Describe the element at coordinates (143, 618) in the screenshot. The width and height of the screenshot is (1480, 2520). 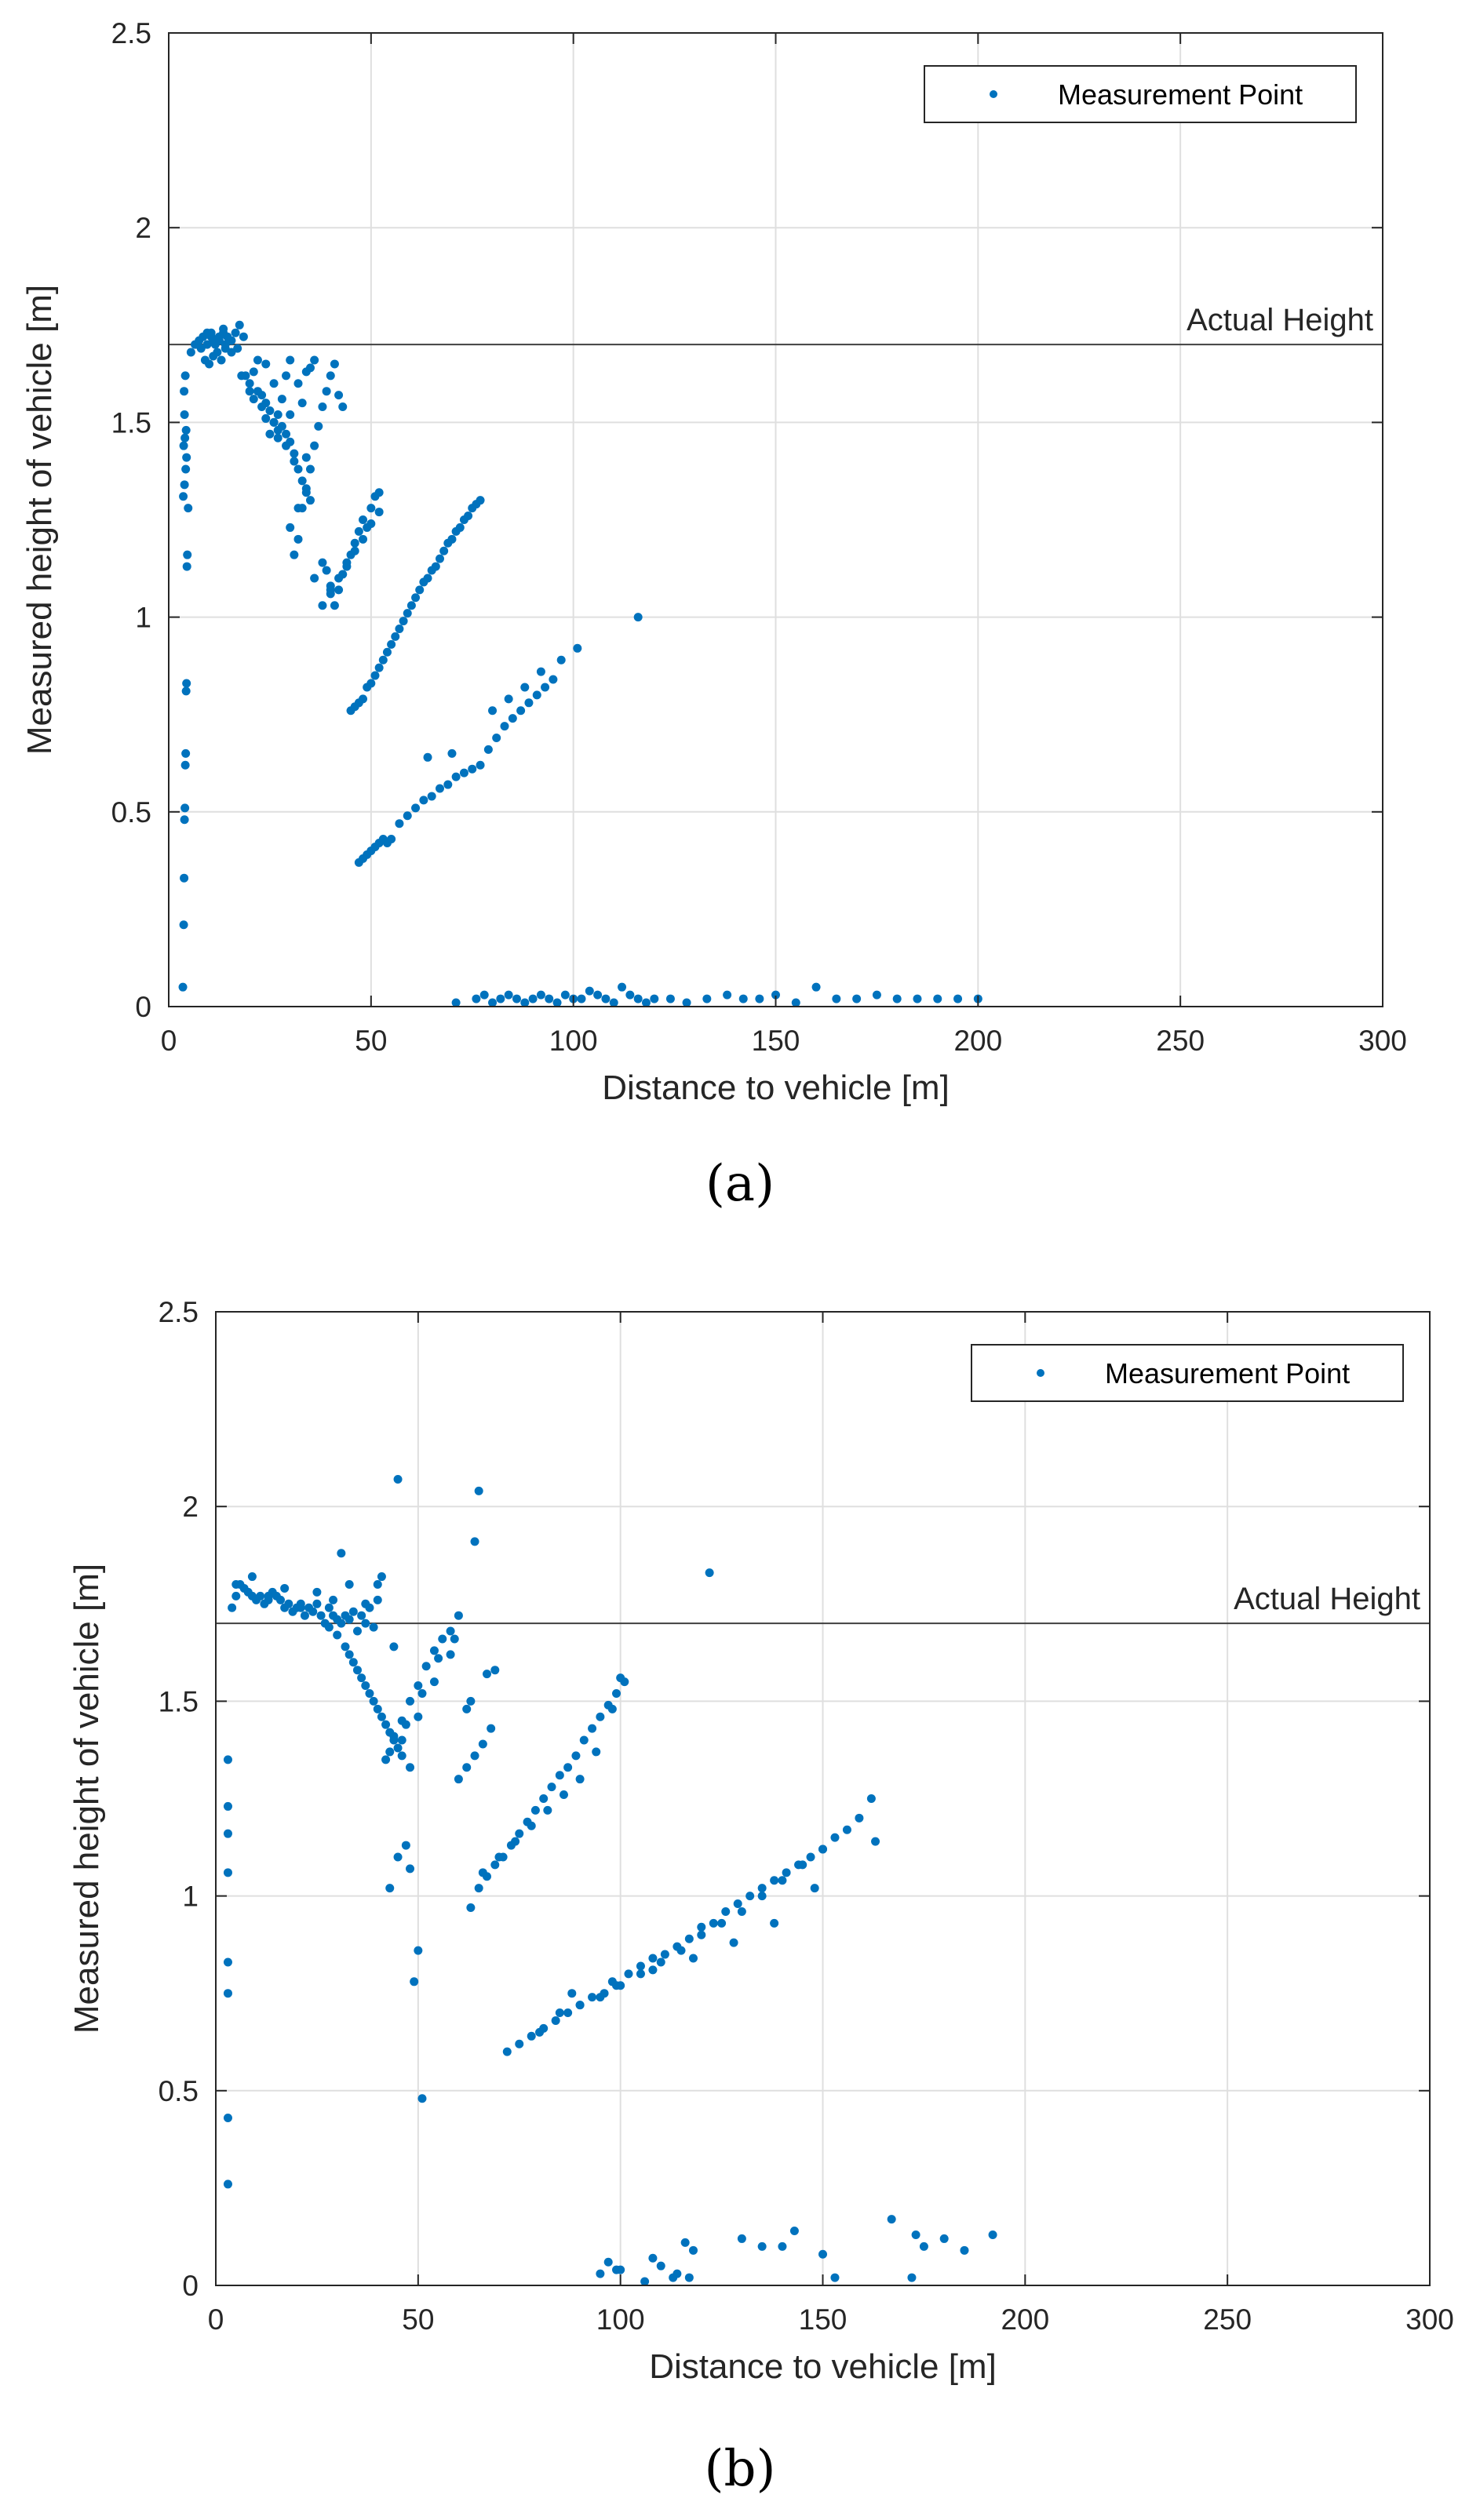
I see `y-tick-label: 1` at that location.